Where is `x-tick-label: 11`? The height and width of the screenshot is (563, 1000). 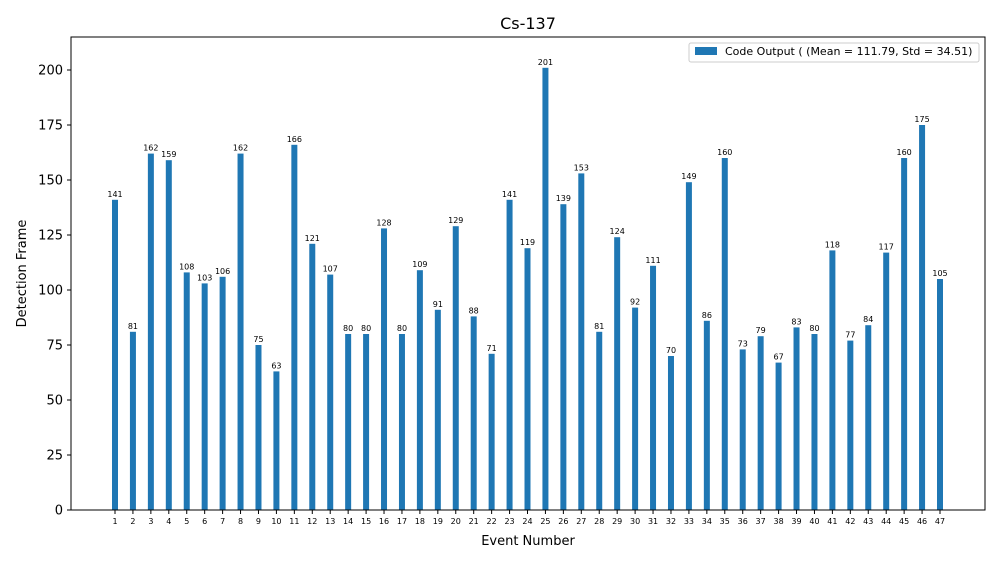
x-tick-label: 11 is located at coordinates (294, 521).